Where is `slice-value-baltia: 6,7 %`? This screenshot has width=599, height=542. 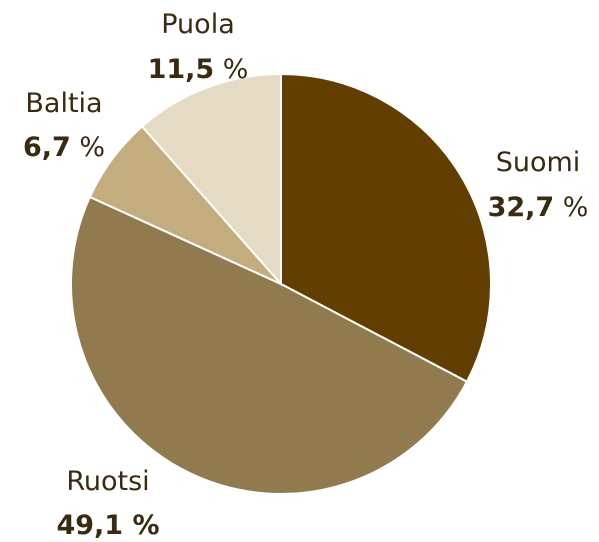 slice-value-baltia: 6,7 % is located at coordinates (64, 147).